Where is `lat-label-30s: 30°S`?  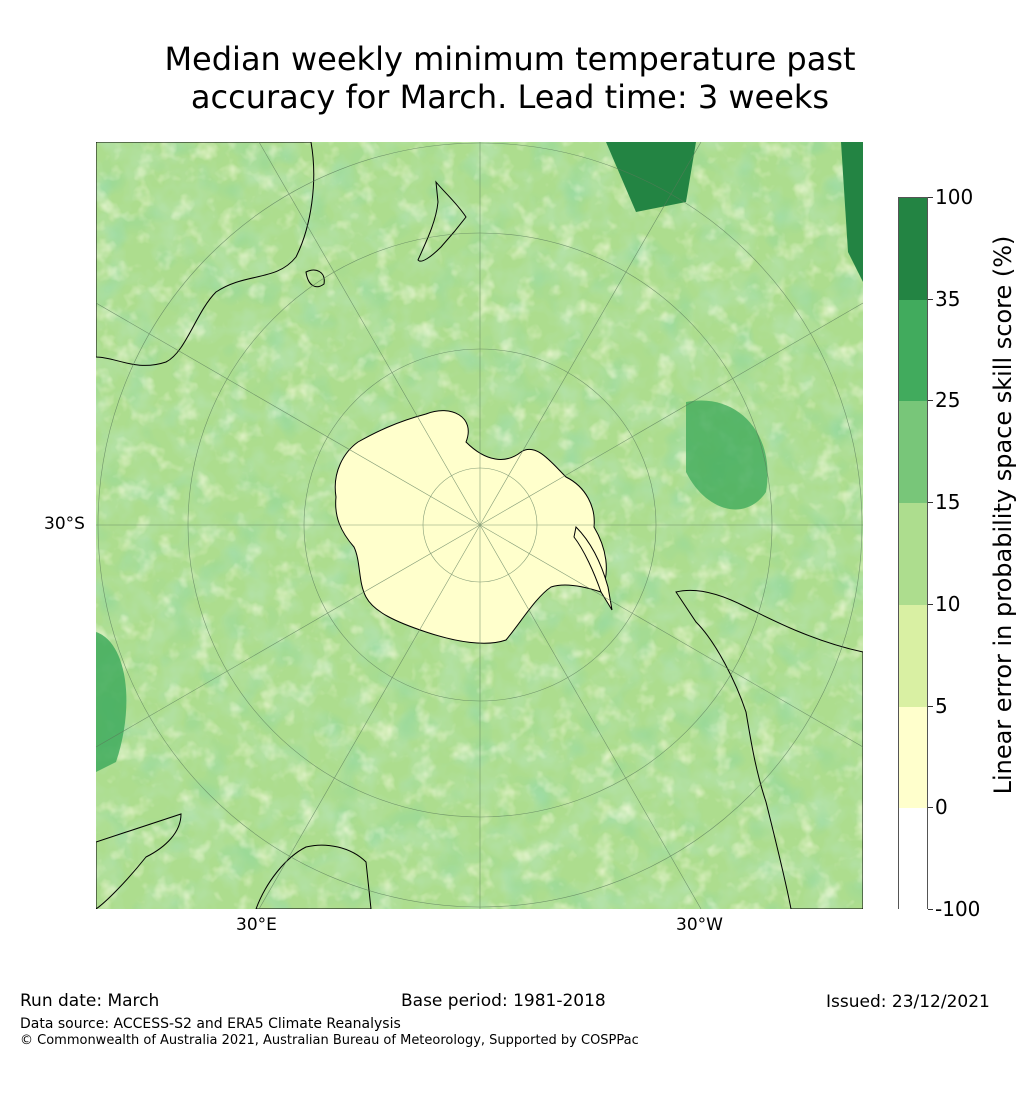
lat-label-30s: 30°S is located at coordinates (64, 524).